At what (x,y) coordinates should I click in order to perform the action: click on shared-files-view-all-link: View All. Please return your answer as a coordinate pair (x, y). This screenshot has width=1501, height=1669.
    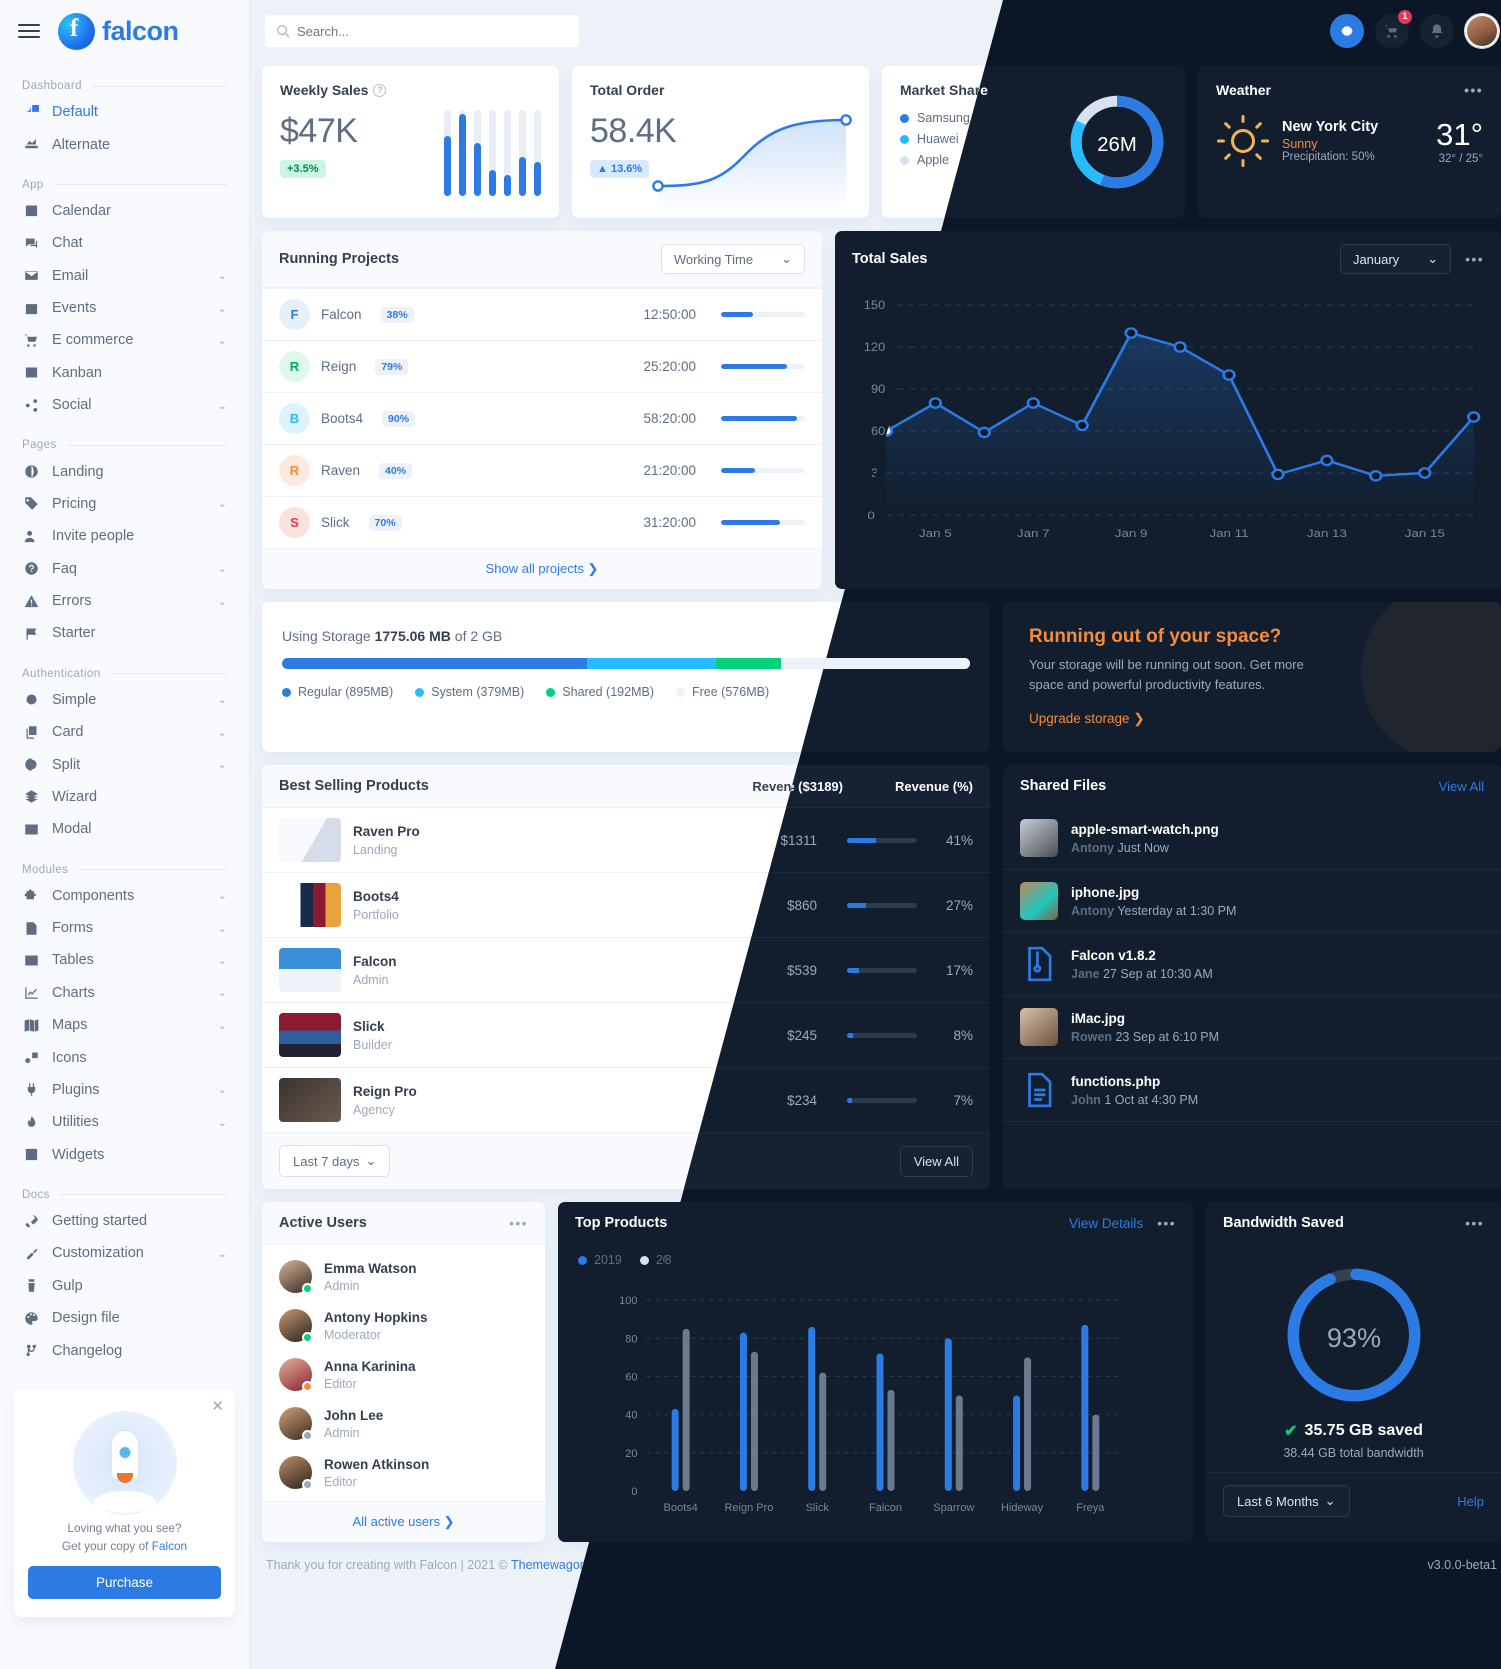
    Looking at the image, I should click on (1449, 786).